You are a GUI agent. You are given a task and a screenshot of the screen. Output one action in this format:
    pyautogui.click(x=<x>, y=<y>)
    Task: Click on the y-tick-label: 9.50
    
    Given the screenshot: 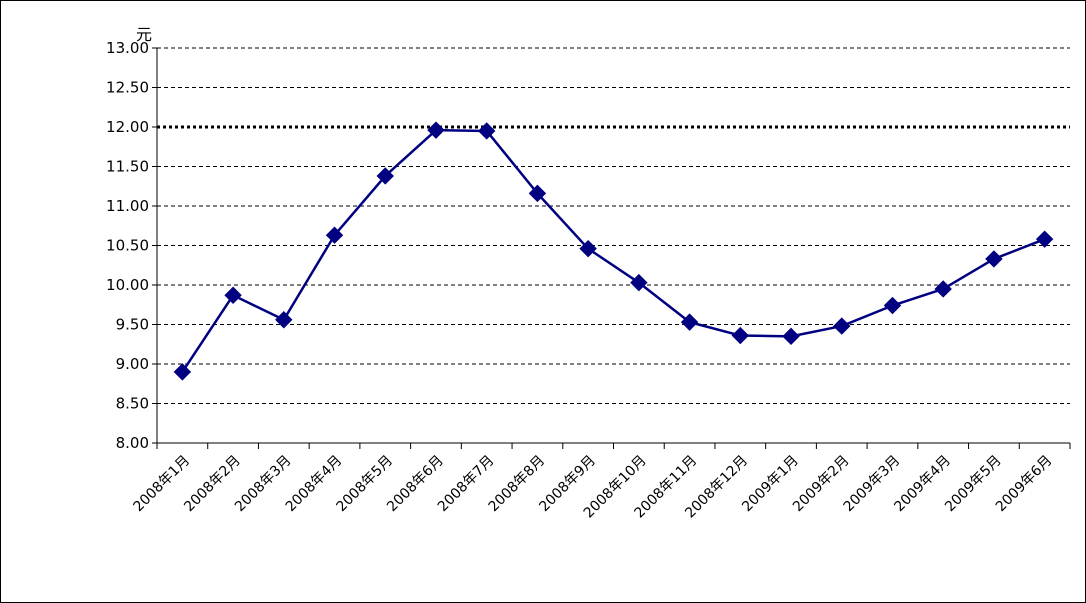 What is the action you would take?
    pyautogui.click(x=132, y=325)
    